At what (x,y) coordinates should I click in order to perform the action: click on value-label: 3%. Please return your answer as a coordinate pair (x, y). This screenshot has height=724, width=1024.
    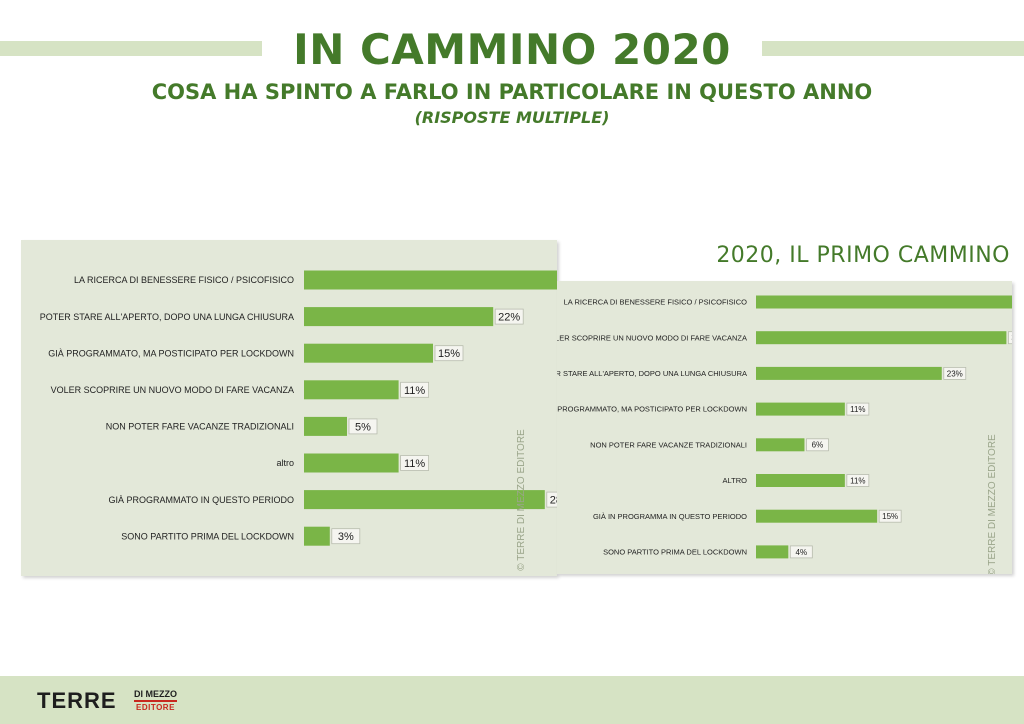
    Looking at the image, I should click on (346, 537).